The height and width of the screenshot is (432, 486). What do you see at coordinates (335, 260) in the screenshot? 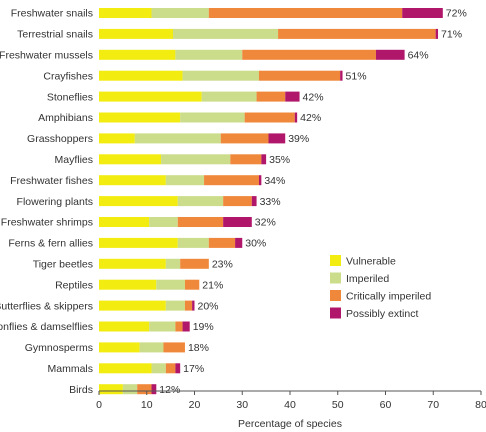
I see `legend-swatch-vulnerable` at bounding box center [335, 260].